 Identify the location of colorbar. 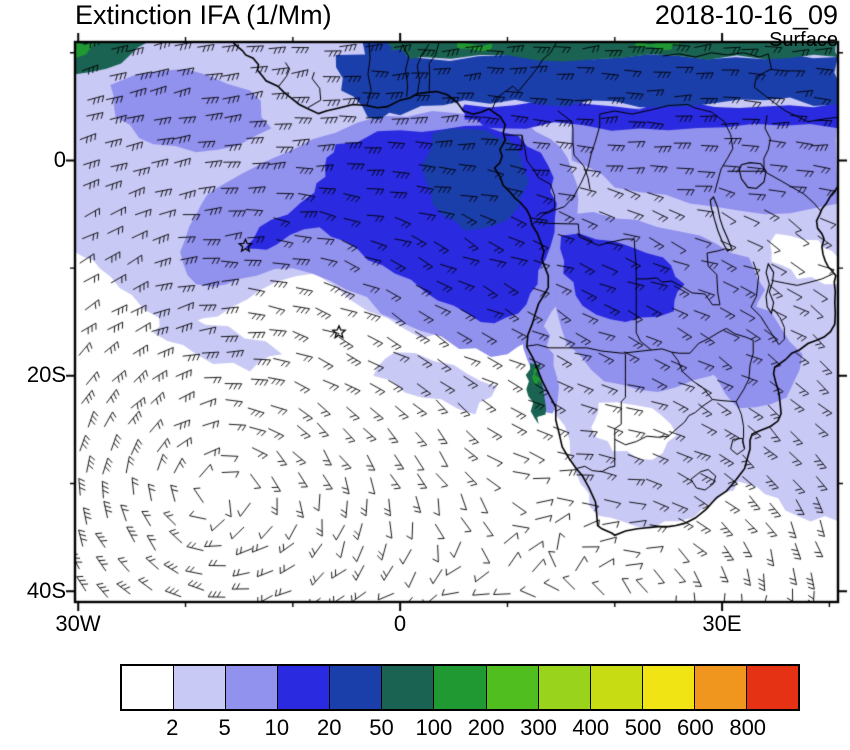
(460, 687).